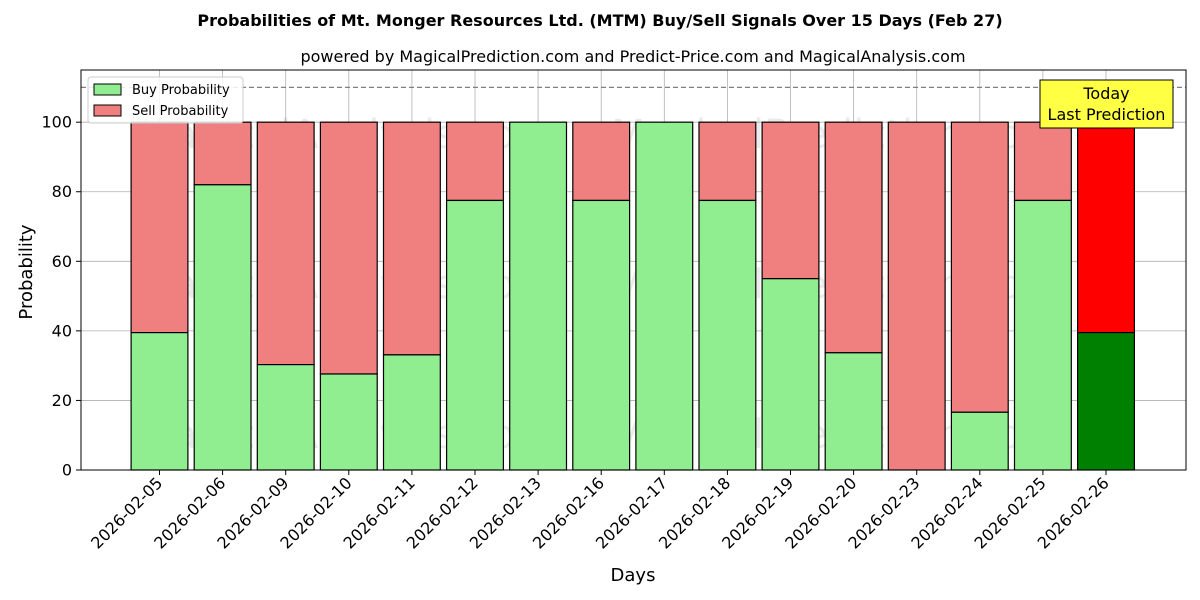 Image resolution: width=1200 pixels, height=600 pixels. I want to click on y-tick-label: 40, so click(62, 330).